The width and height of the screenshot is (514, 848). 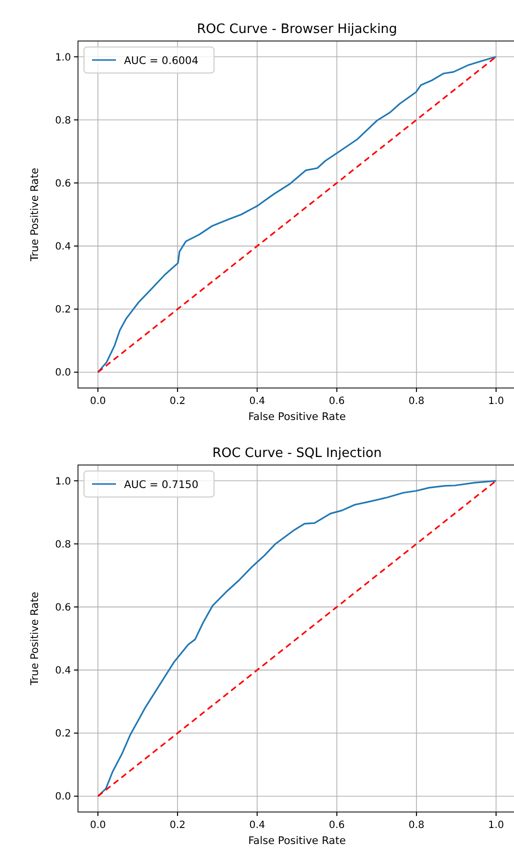 What do you see at coordinates (161, 61) in the screenshot?
I see `legend-label: AUC = 0.6004` at bounding box center [161, 61].